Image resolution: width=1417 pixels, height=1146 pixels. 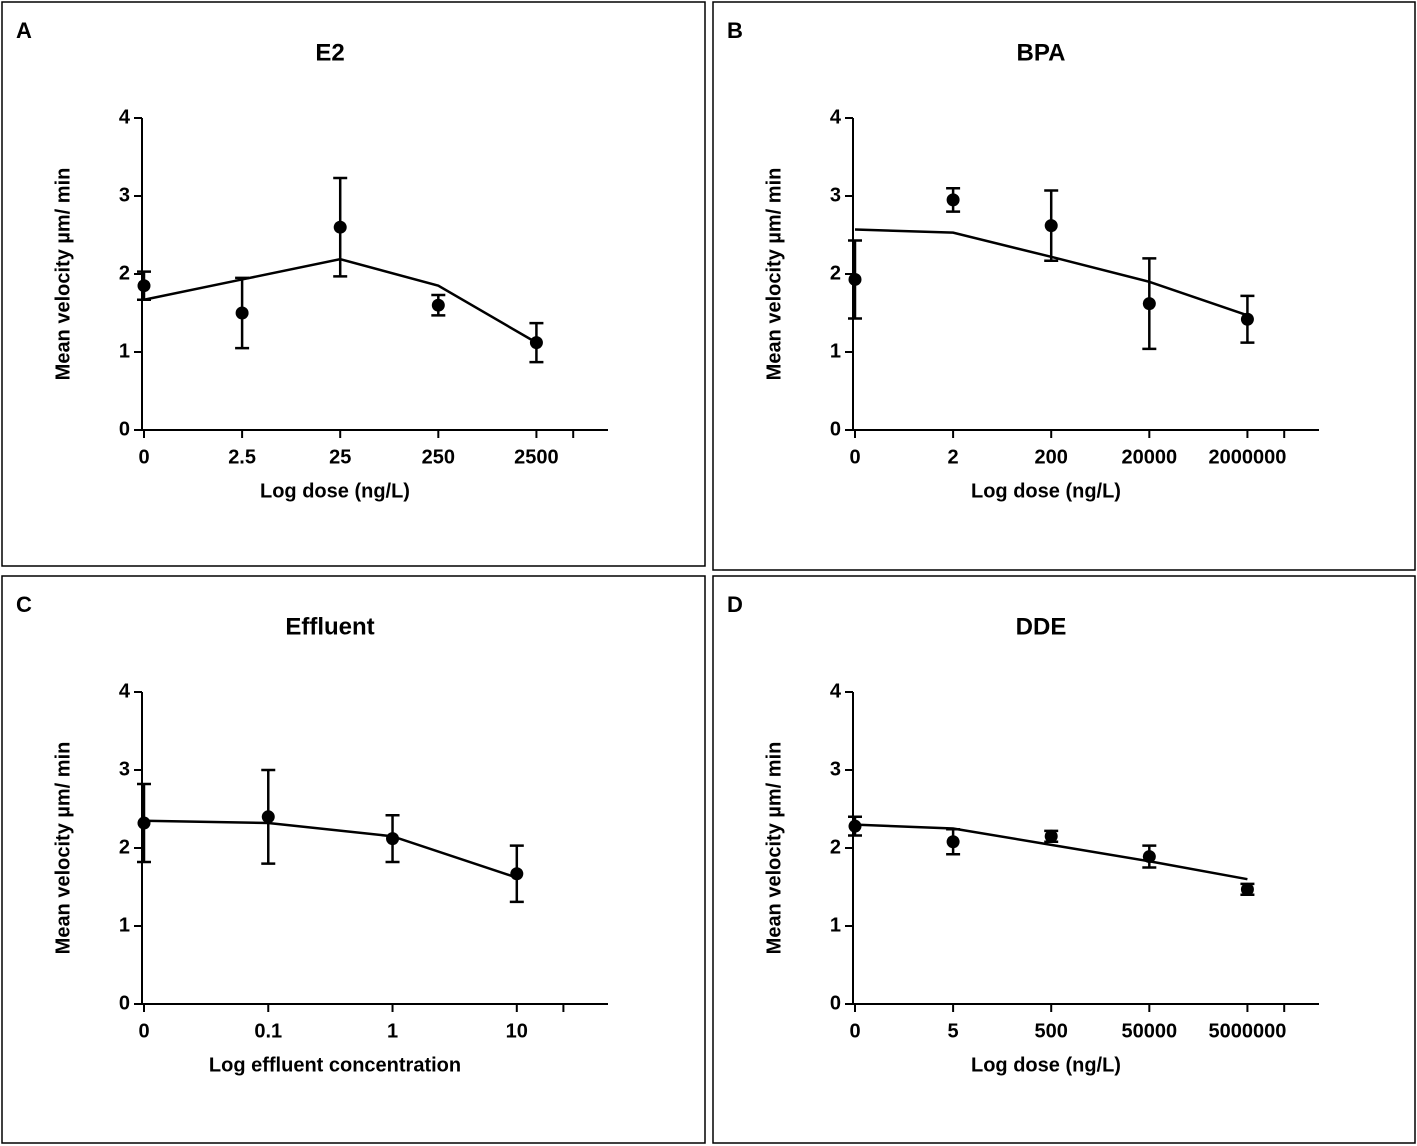 What do you see at coordinates (1150, 457) in the screenshot?
I see `x-tick-label: 20000` at bounding box center [1150, 457].